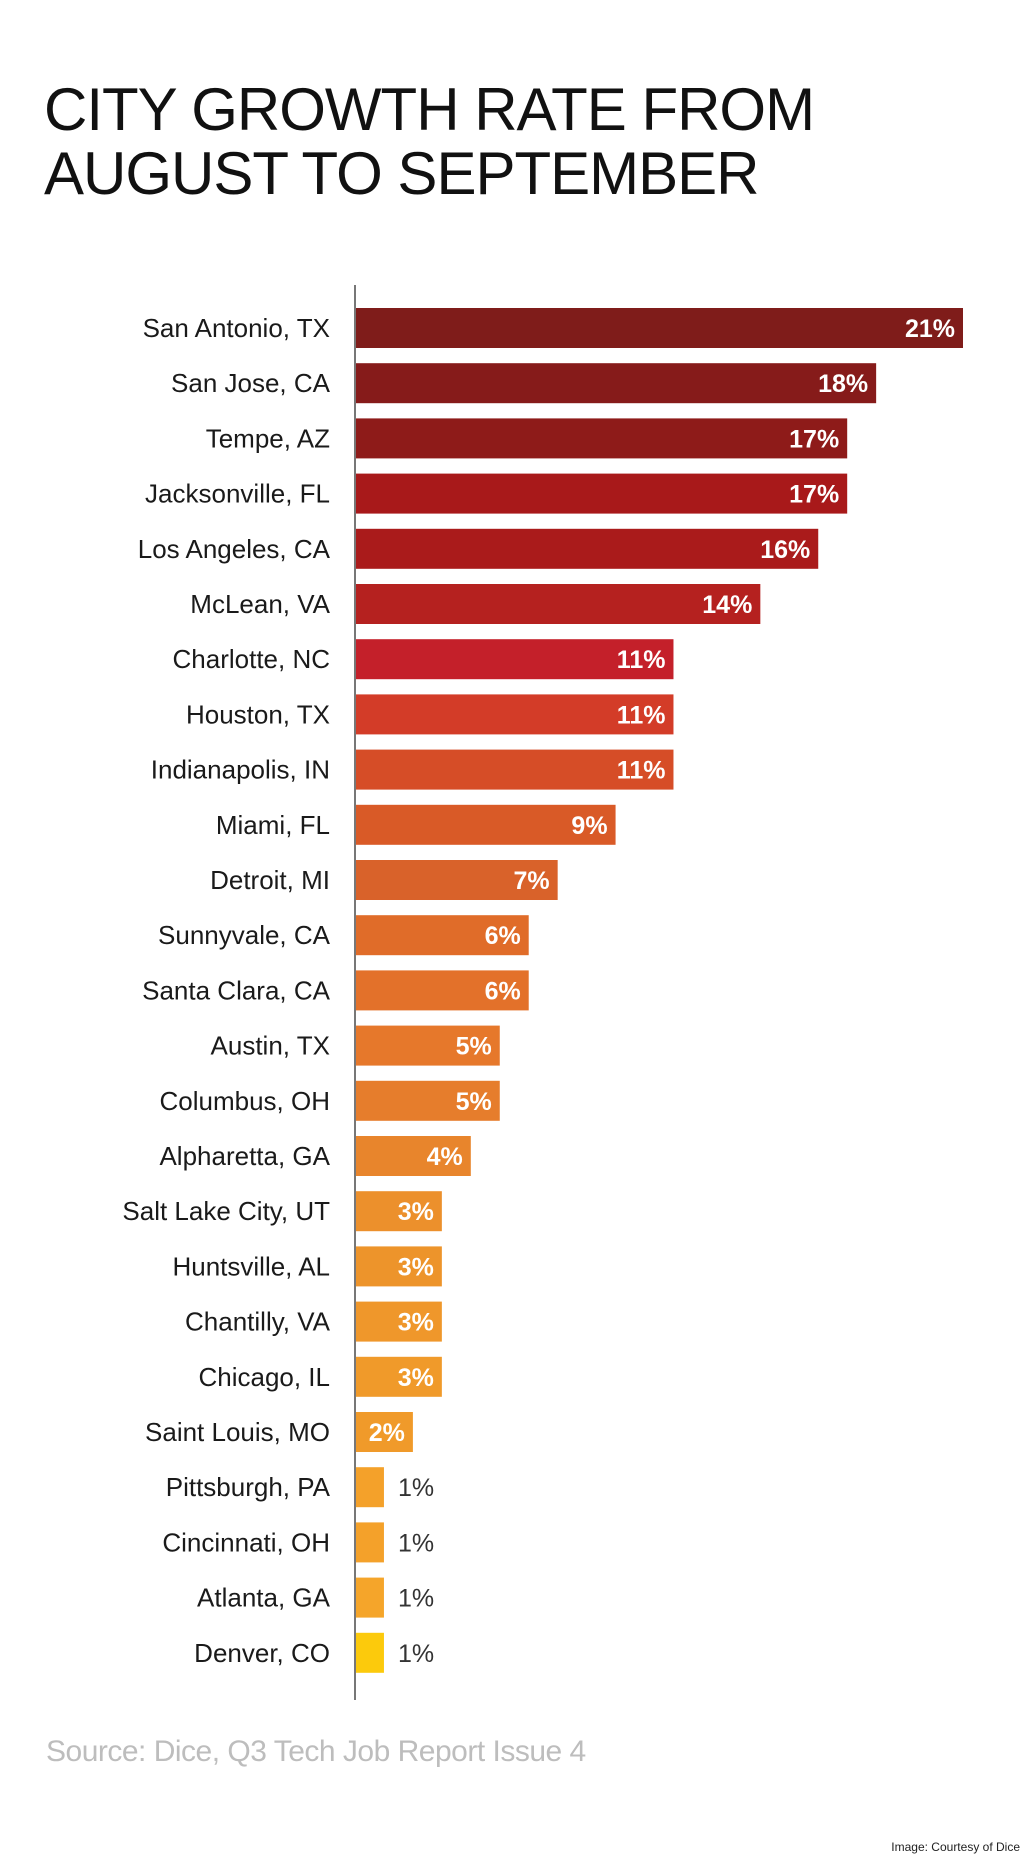 The width and height of the screenshot is (1024, 1862). What do you see at coordinates (244, 1156) in the screenshot?
I see `category-label: Alpharetta, GA` at bounding box center [244, 1156].